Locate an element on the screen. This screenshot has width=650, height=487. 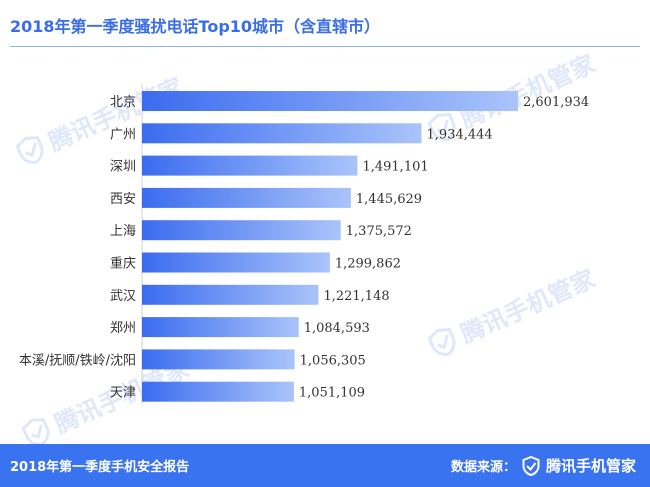
category-label: 郑州 is located at coordinates (123, 328).